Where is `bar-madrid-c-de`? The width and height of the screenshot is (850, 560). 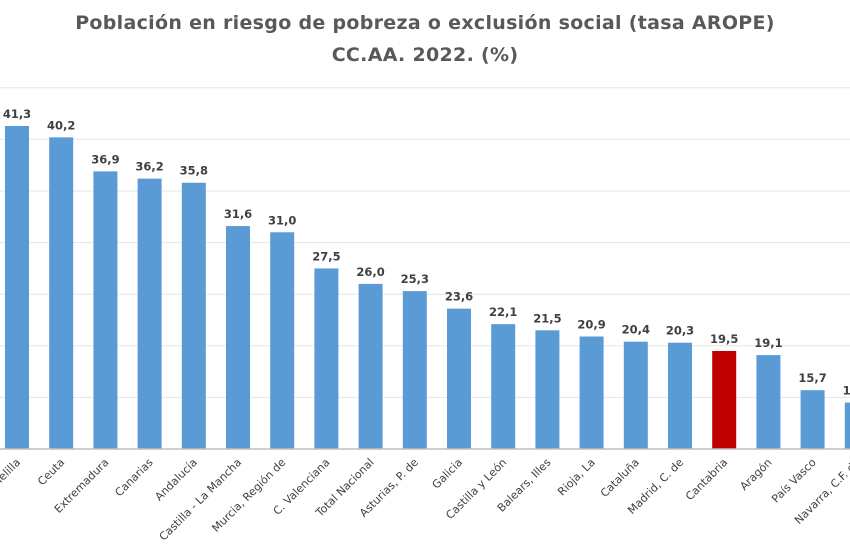
bar-madrid-c-de is located at coordinates (680, 395).